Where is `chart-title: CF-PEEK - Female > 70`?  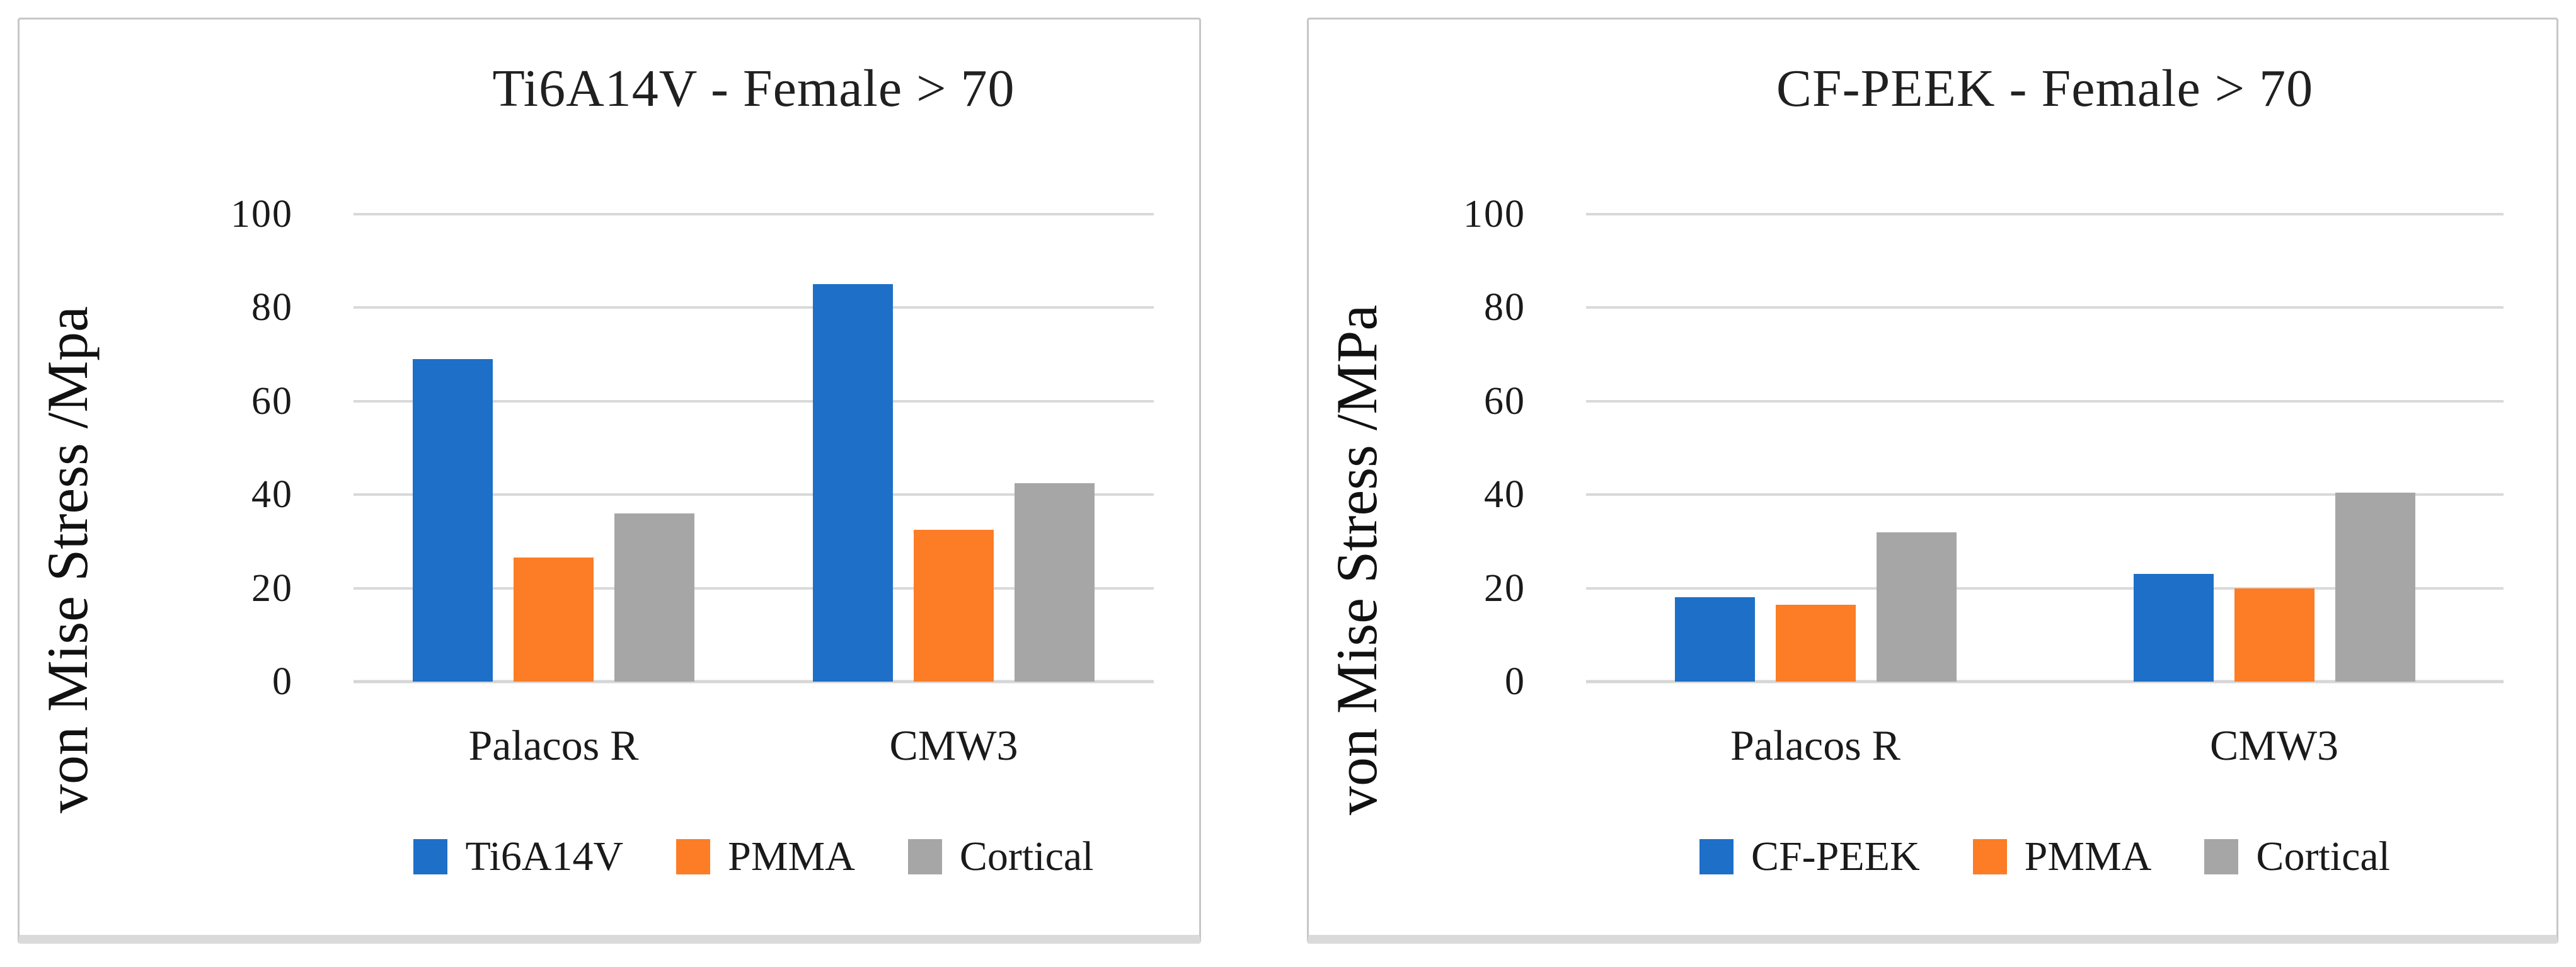
chart-title: CF-PEEK - Female > 70 is located at coordinates (2045, 88).